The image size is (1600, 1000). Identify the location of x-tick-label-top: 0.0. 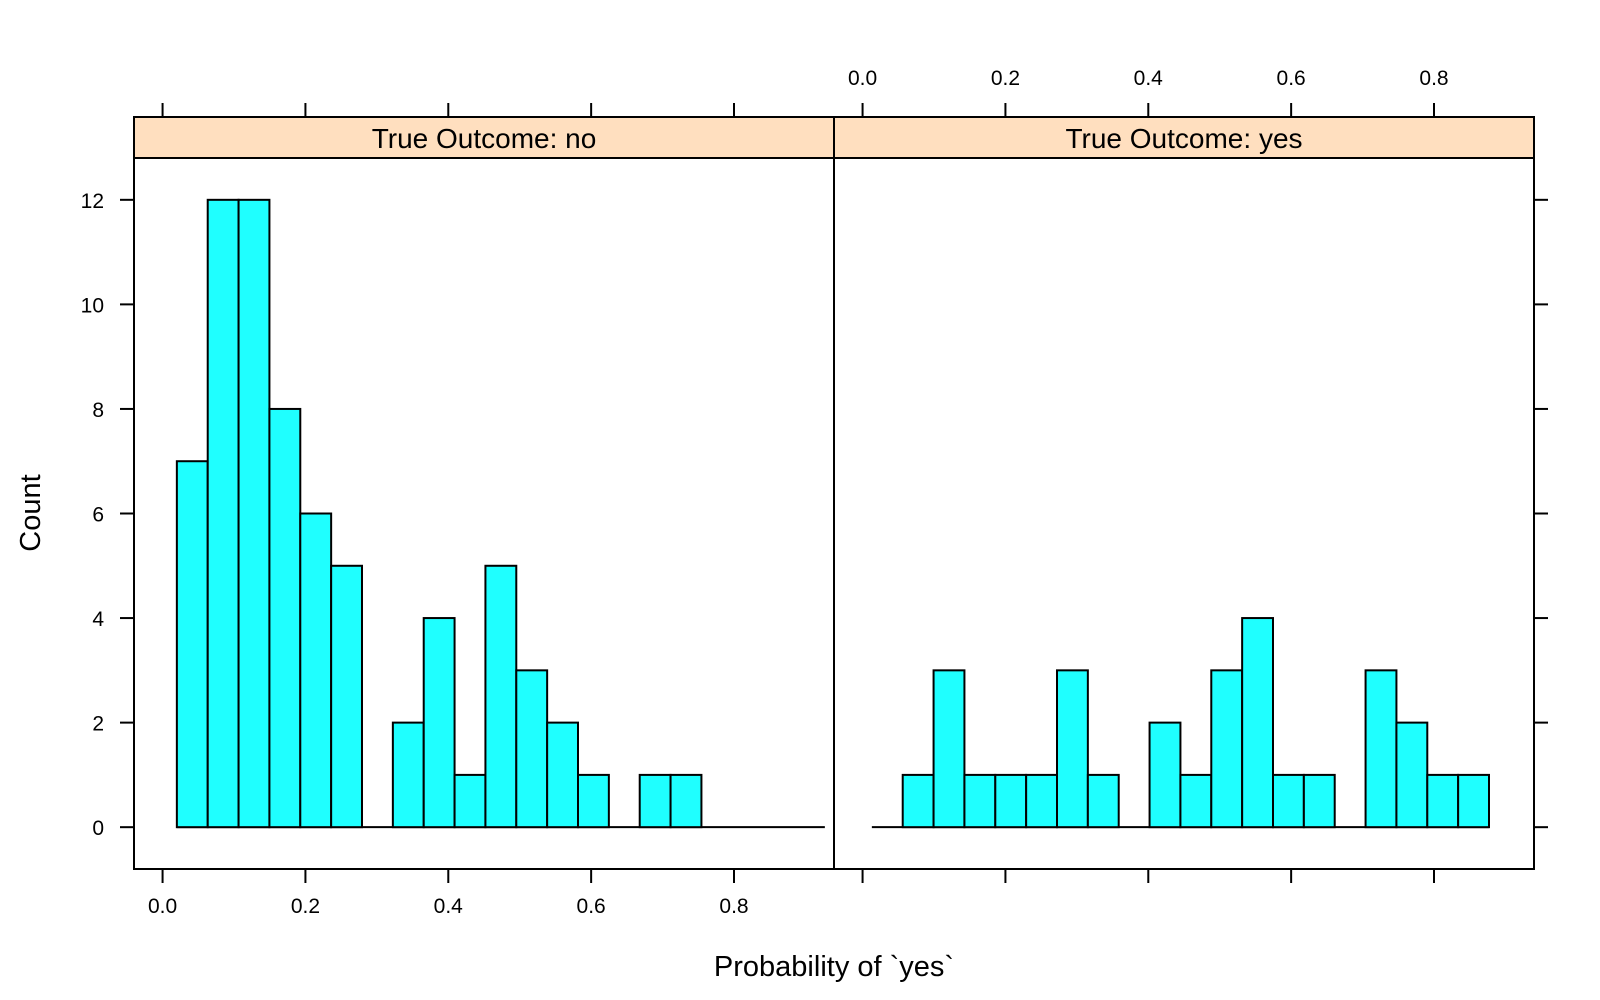
(862, 78).